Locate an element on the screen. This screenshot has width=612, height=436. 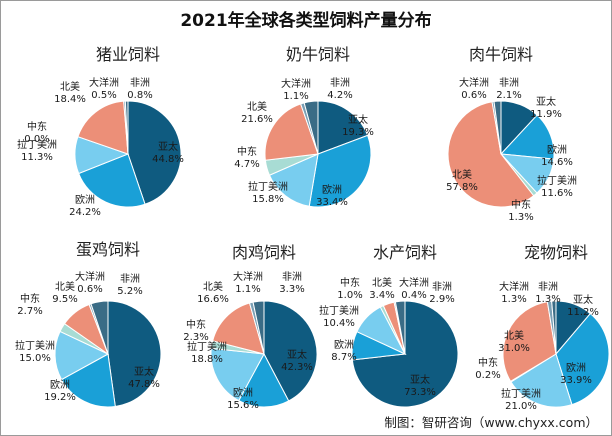
data-label-middle-east: 中东 1.3% is located at coordinates (520, 210).